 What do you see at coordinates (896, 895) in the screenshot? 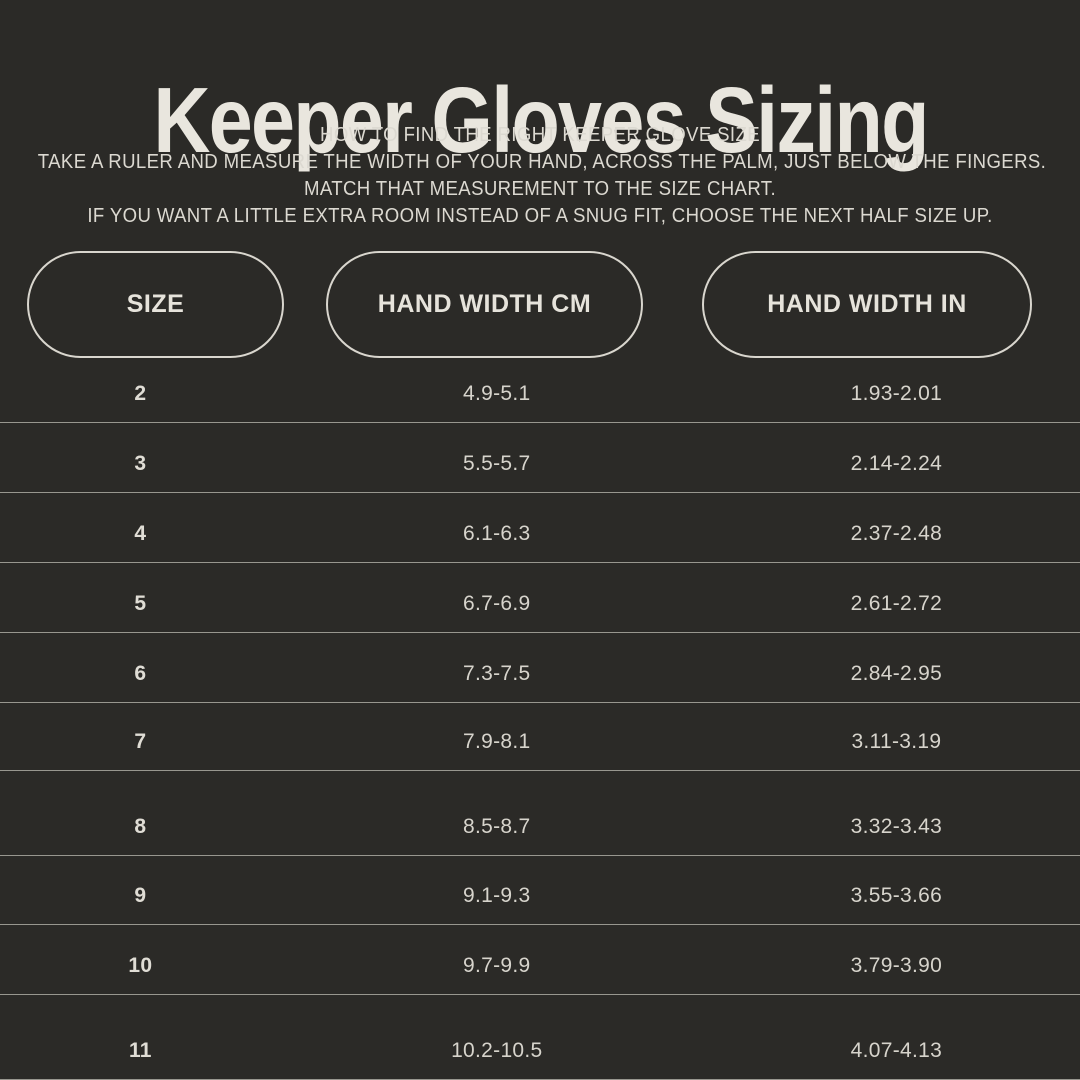
I see `hand-width-in-cell: 3.55-3.66` at bounding box center [896, 895].